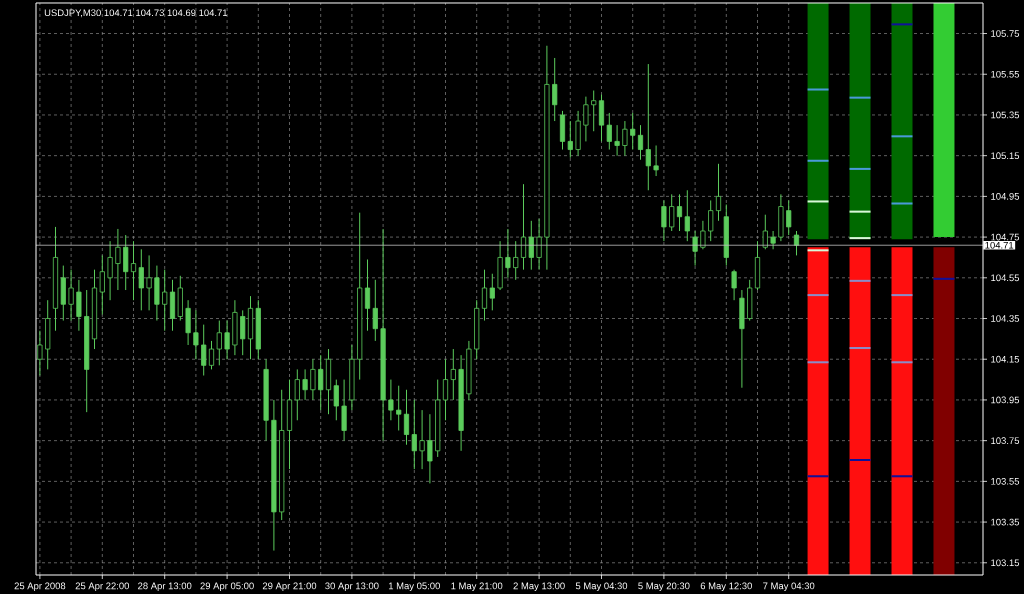 Image resolution: width=1024 pixels, height=594 pixels. Describe the element at coordinates (1005, 196) in the screenshot. I see `y-tick-label: 104.95` at that location.